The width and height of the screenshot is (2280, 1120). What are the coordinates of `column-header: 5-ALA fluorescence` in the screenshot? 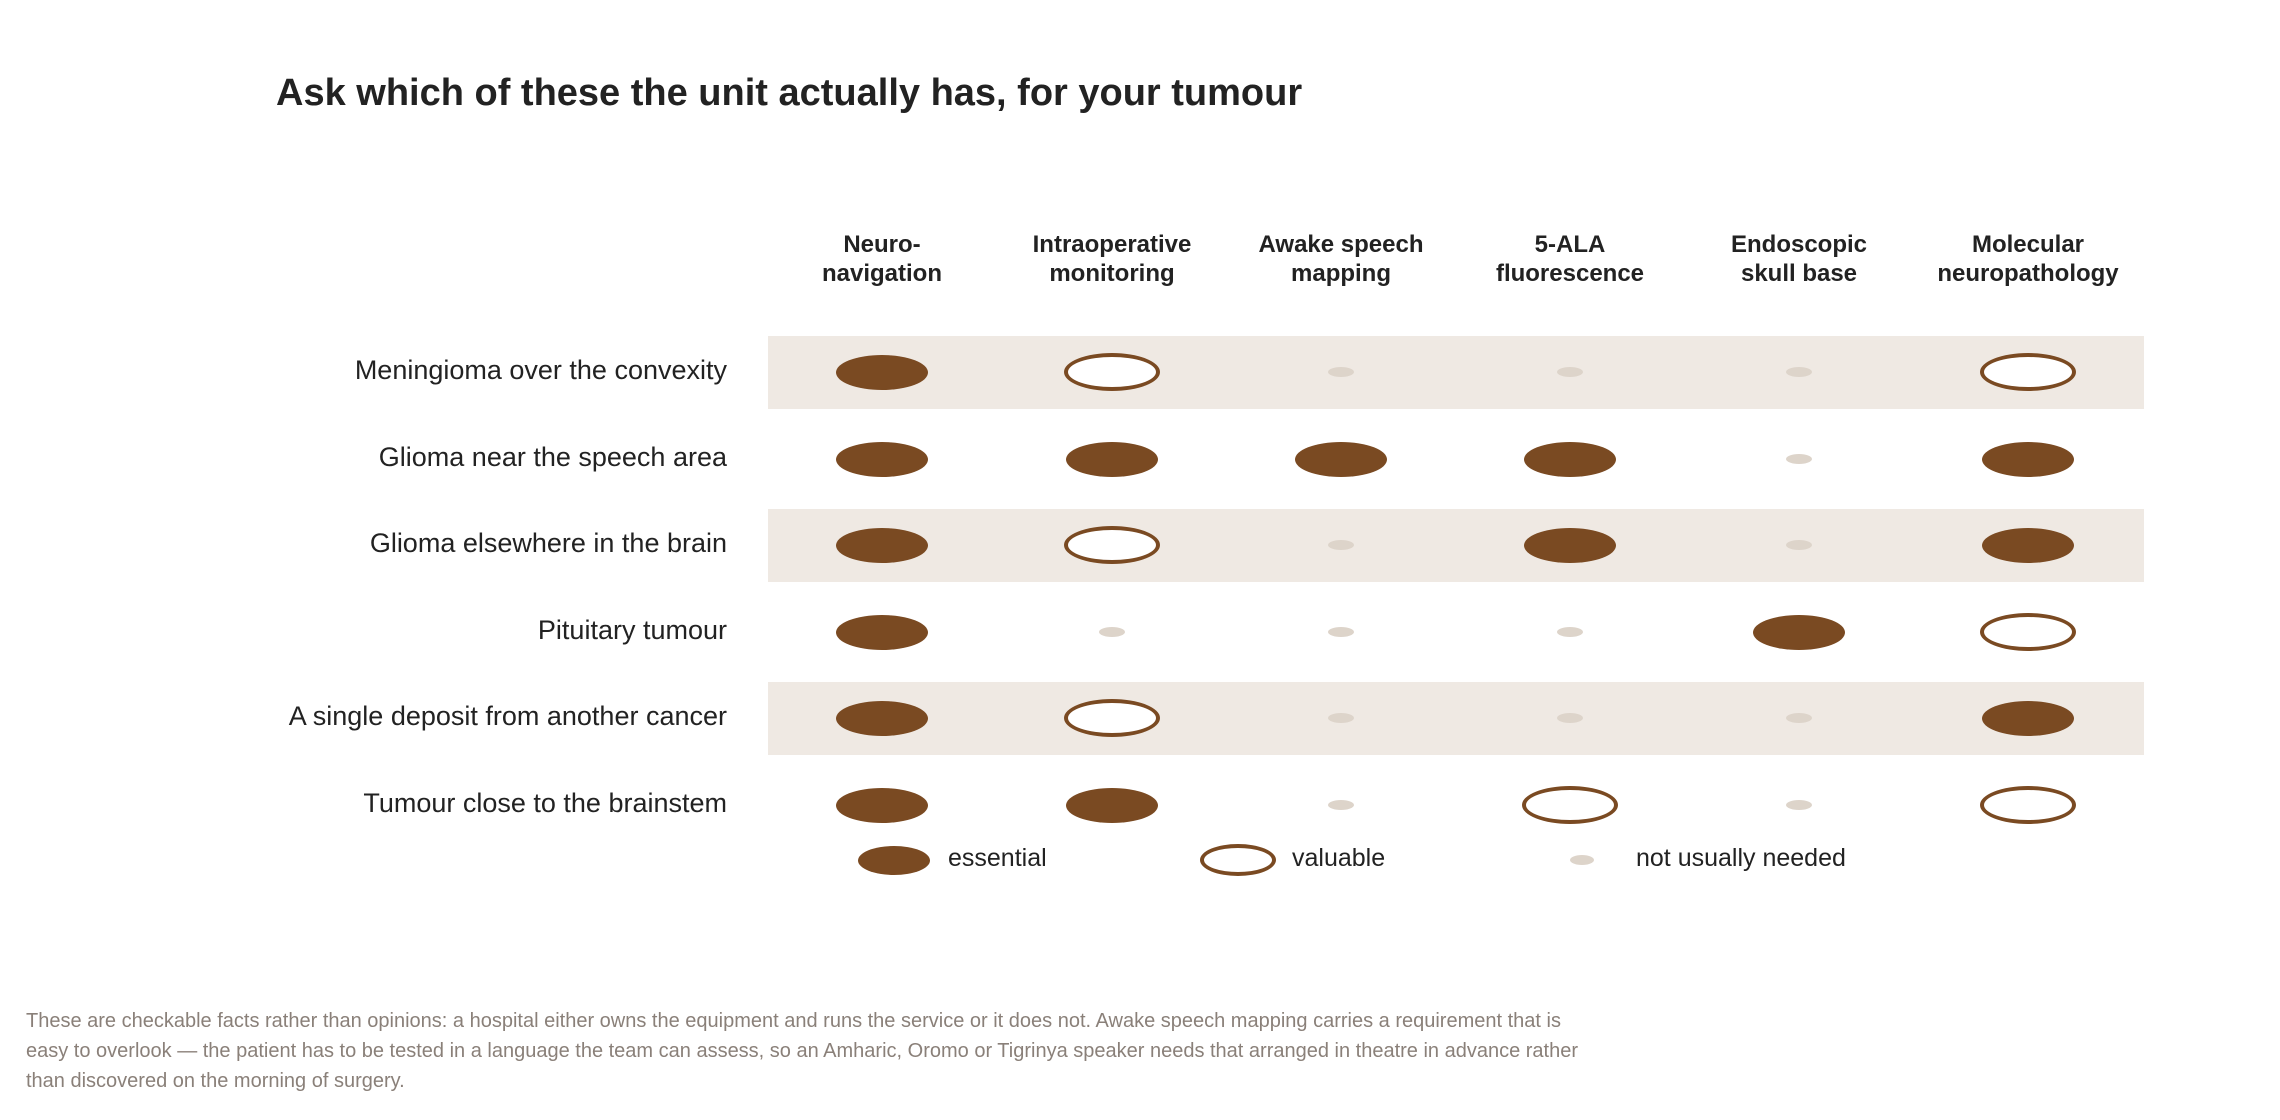 It's located at (1570, 259).